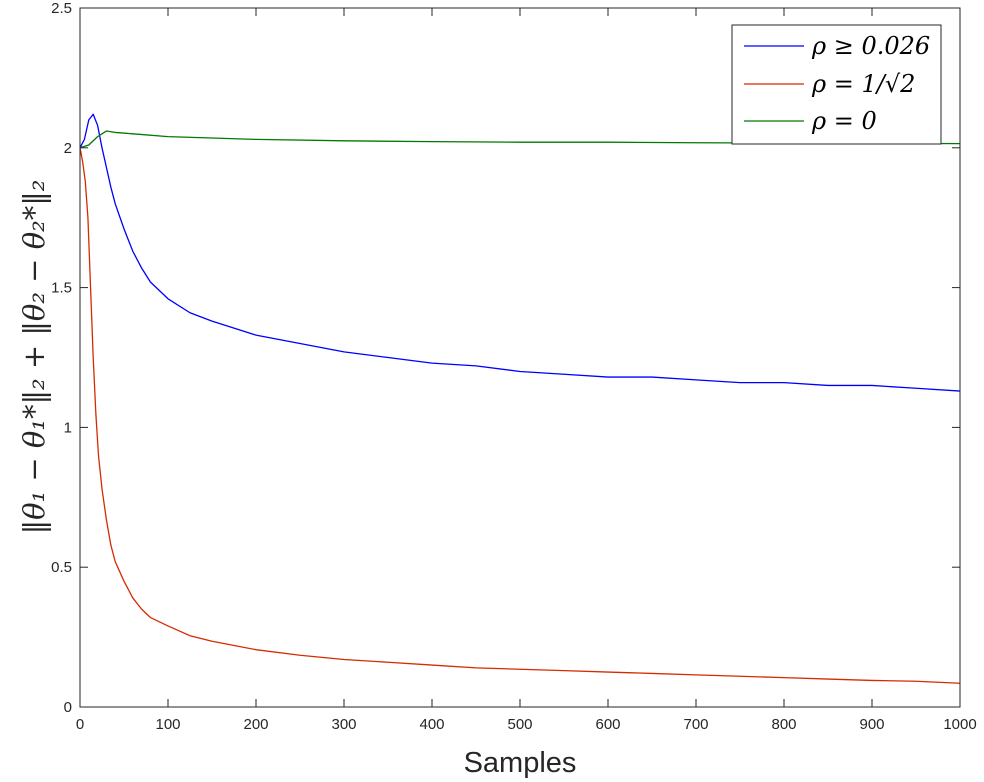 The width and height of the screenshot is (984, 782). Describe the element at coordinates (607, 724) in the screenshot. I see `x-tick-label-6: 600` at that location.